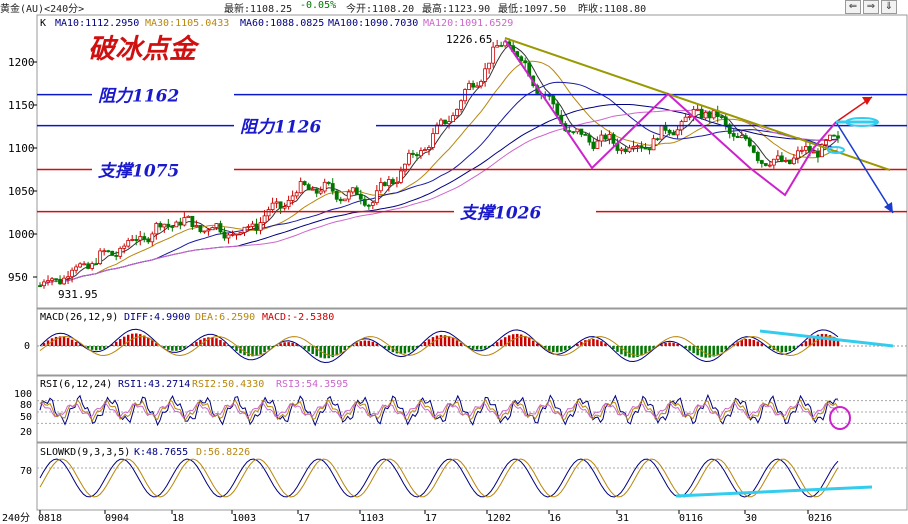 The height and width of the screenshot is (524, 908). Describe the element at coordinates (21, 191) in the screenshot. I see `y-tick-label: 1050` at that location.